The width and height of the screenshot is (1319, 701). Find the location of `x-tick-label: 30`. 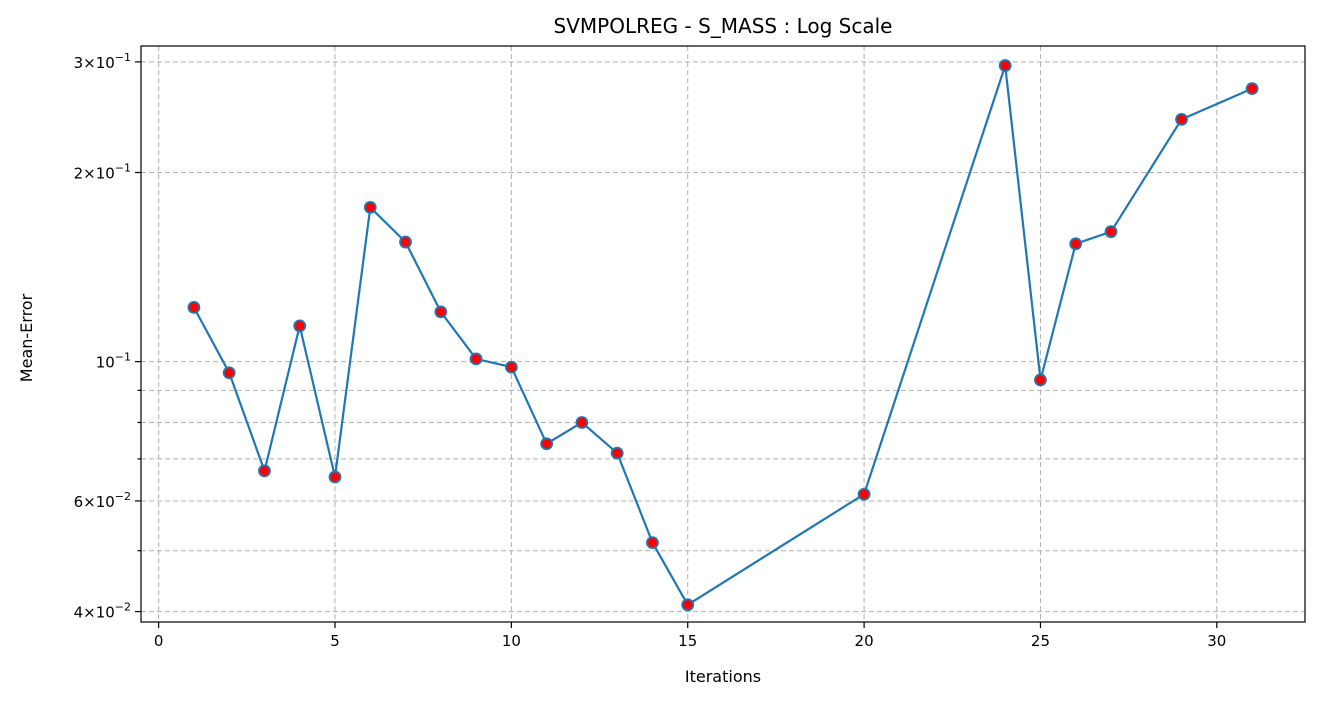

x-tick-label: 30 is located at coordinates (1216, 641).